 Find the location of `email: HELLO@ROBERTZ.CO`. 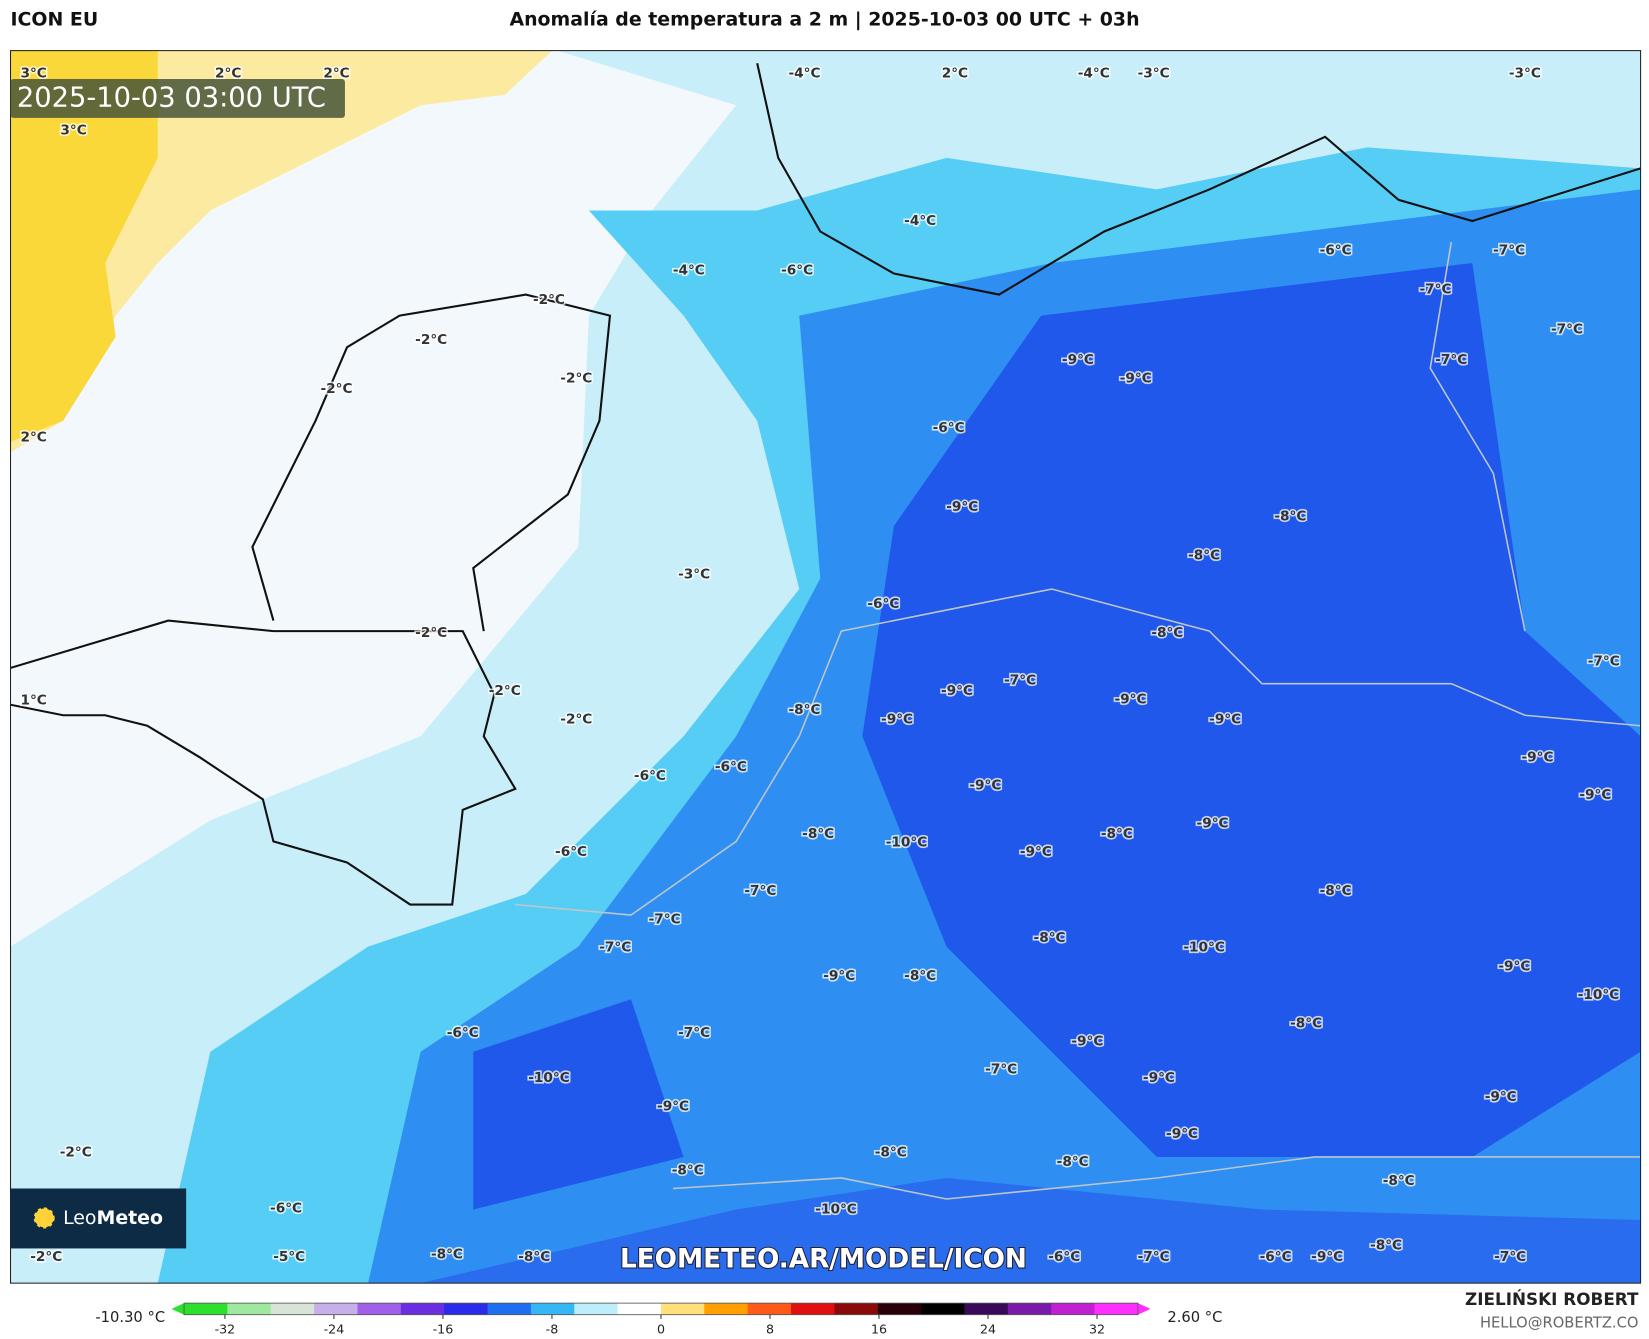

email: HELLO@ROBERTZ.CO is located at coordinates (1559, 1322).